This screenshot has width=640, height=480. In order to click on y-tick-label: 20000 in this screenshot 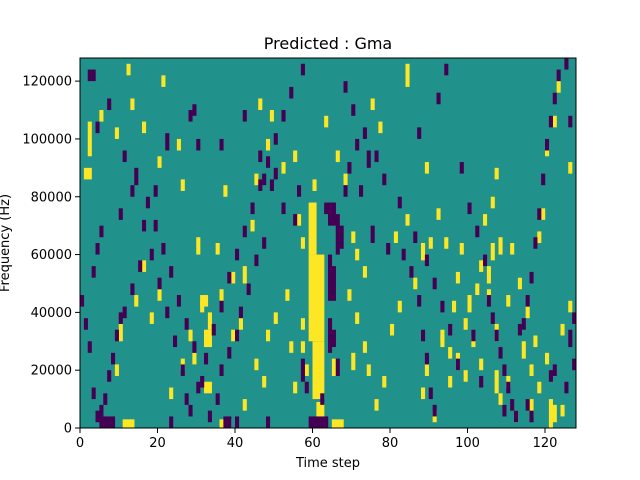, I will do `click(51, 371)`.